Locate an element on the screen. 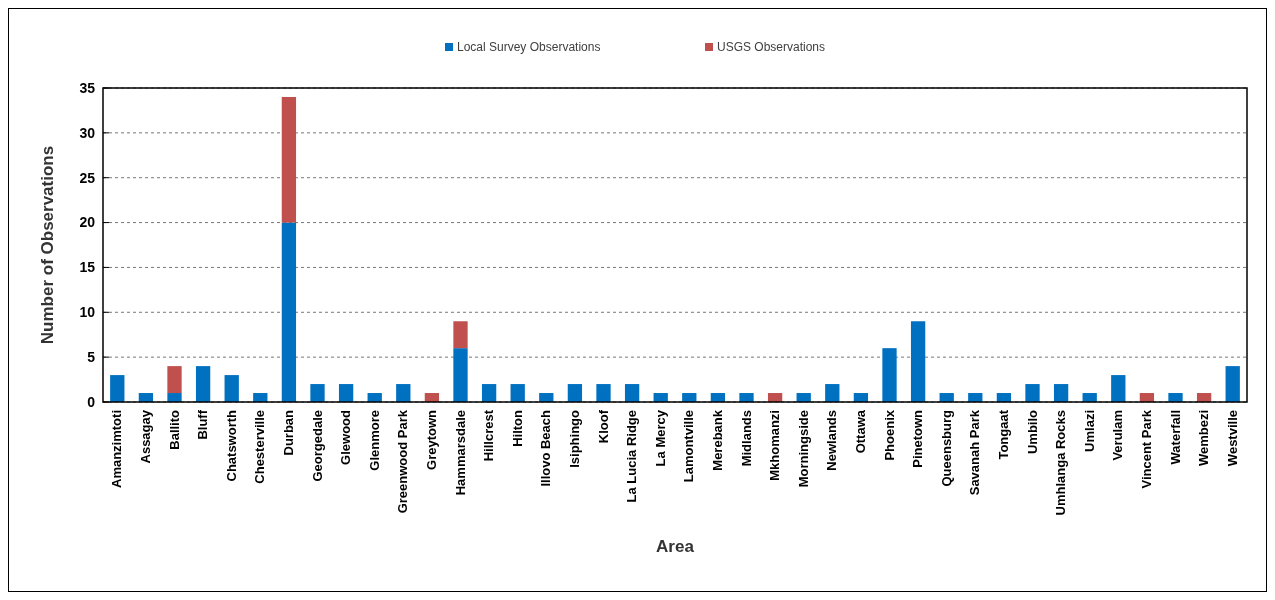 The width and height of the screenshot is (1275, 600). x-tick-label: Glewood is located at coordinates (346, 437).